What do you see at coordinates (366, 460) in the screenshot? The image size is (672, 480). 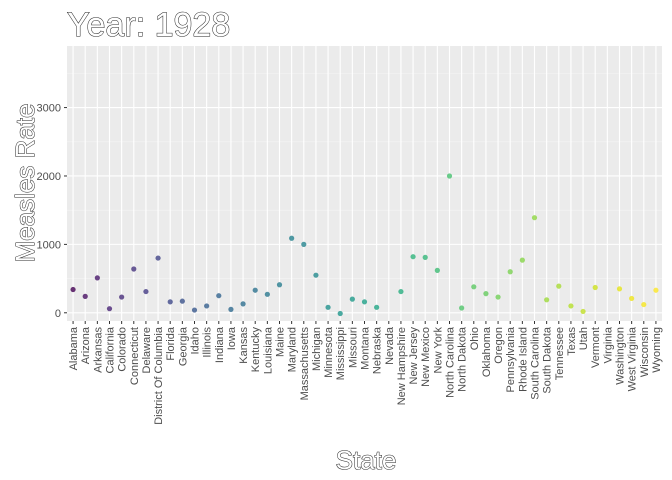 I see `x-axis-title: State` at bounding box center [366, 460].